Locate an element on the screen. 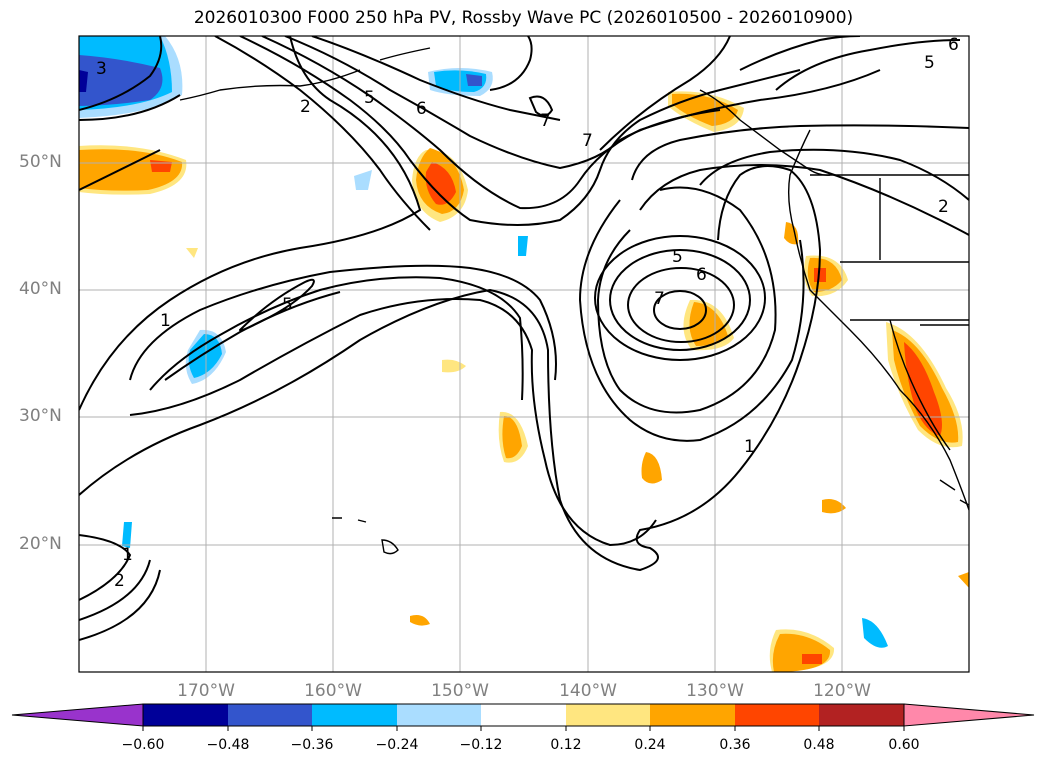  contour-label: 3 is located at coordinates (101, 69).